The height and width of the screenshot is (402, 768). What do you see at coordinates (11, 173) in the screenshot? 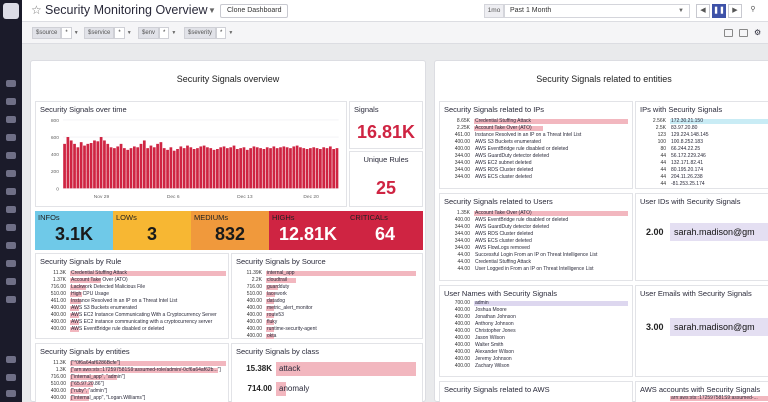
I see `monitors-nav-icon` at bounding box center [11, 173].